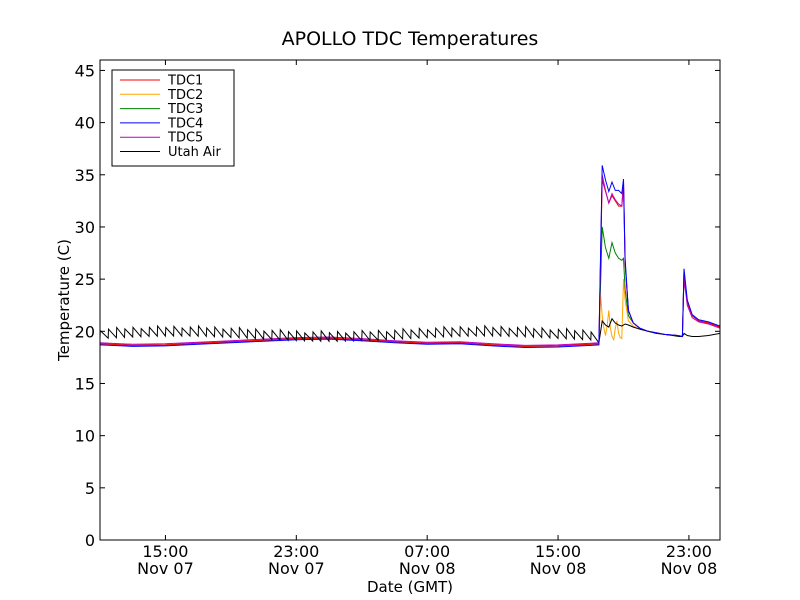  I want to click on x-tick-time-label: 07:00, so click(427, 551).